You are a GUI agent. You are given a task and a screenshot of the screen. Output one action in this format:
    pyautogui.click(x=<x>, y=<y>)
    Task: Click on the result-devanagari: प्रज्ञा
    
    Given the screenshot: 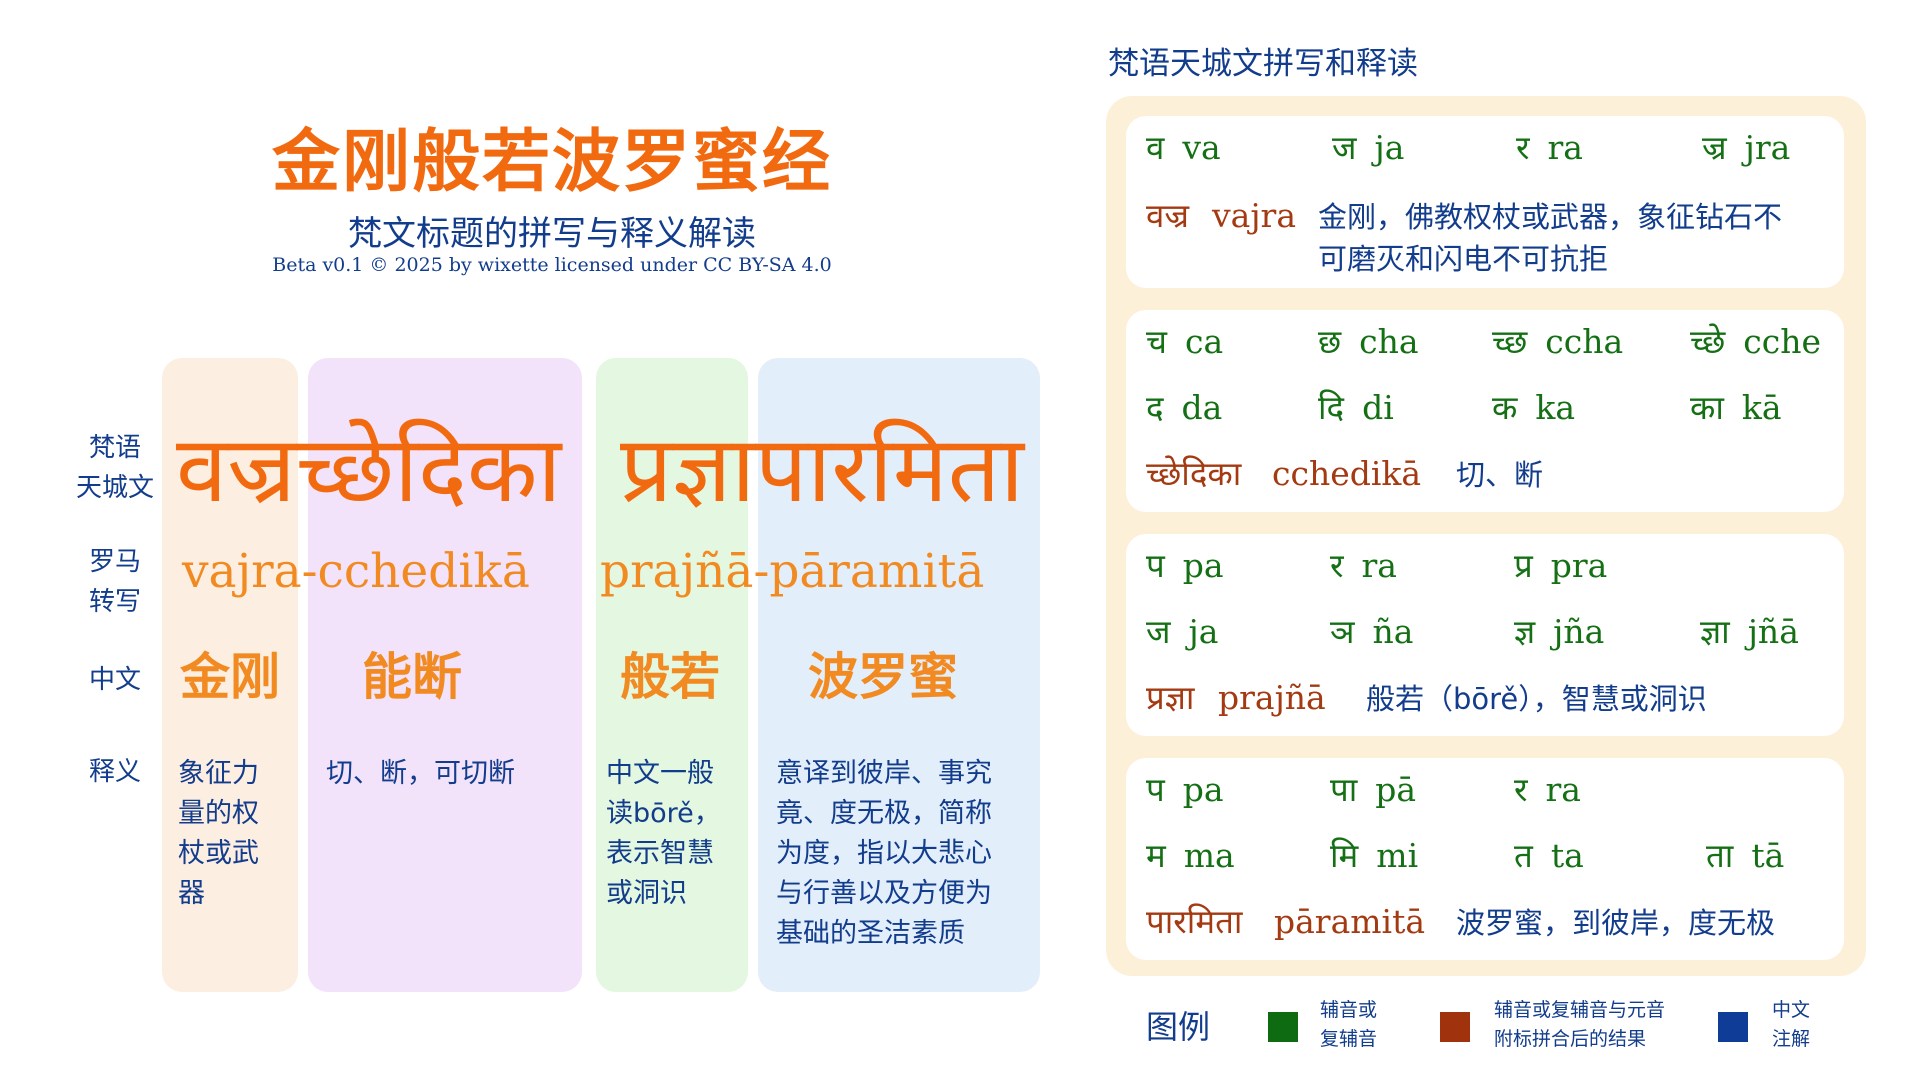 What is the action you would take?
    pyautogui.click(x=1170, y=697)
    